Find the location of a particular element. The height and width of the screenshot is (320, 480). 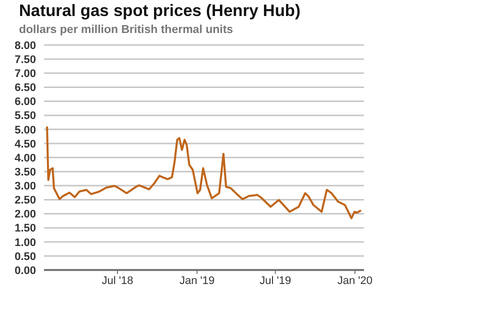

y-tick-label: 1.50 is located at coordinates (25, 228).